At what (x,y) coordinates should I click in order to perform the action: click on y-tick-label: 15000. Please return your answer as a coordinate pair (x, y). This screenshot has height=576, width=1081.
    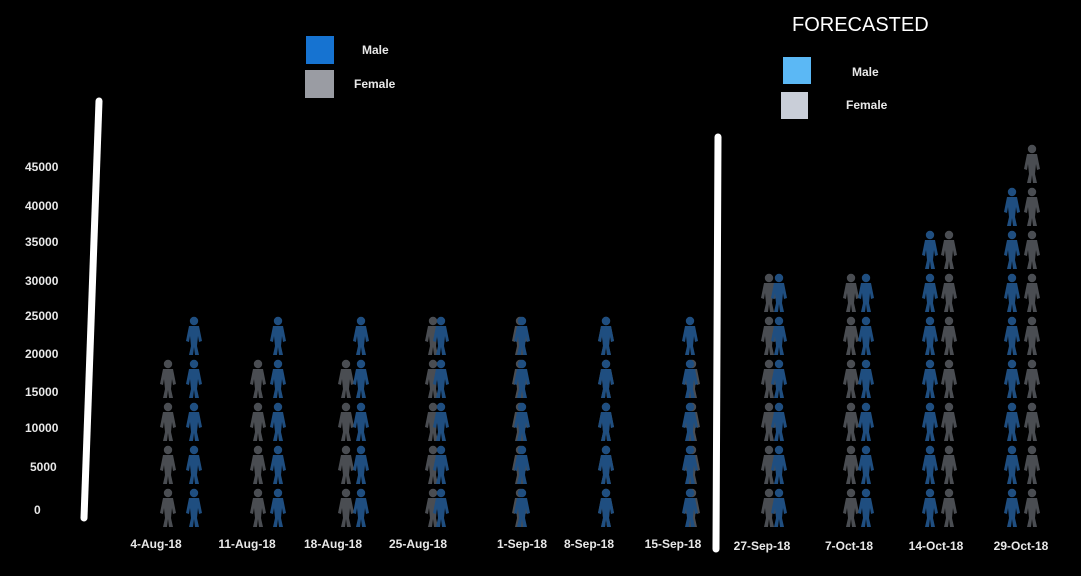
    Looking at the image, I should click on (42, 392).